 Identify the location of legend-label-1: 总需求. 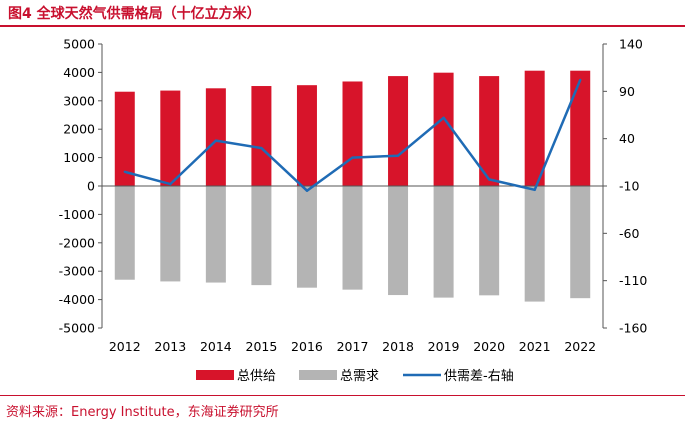
(359, 376).